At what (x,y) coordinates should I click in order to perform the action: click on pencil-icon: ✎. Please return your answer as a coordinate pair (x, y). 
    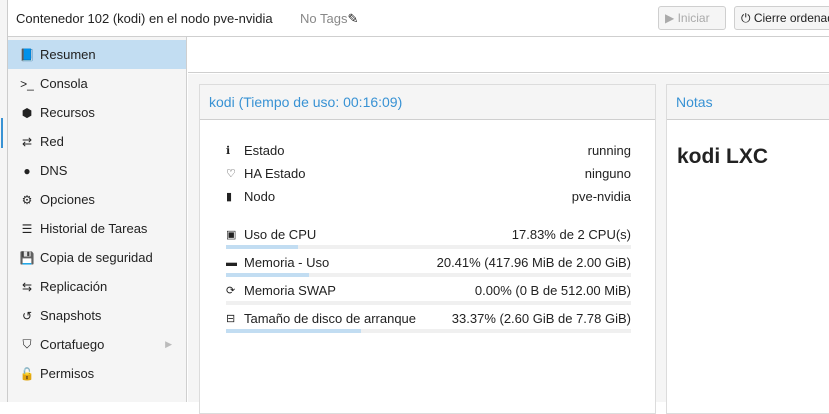
    Looking at the image, I should click on (353, 18).